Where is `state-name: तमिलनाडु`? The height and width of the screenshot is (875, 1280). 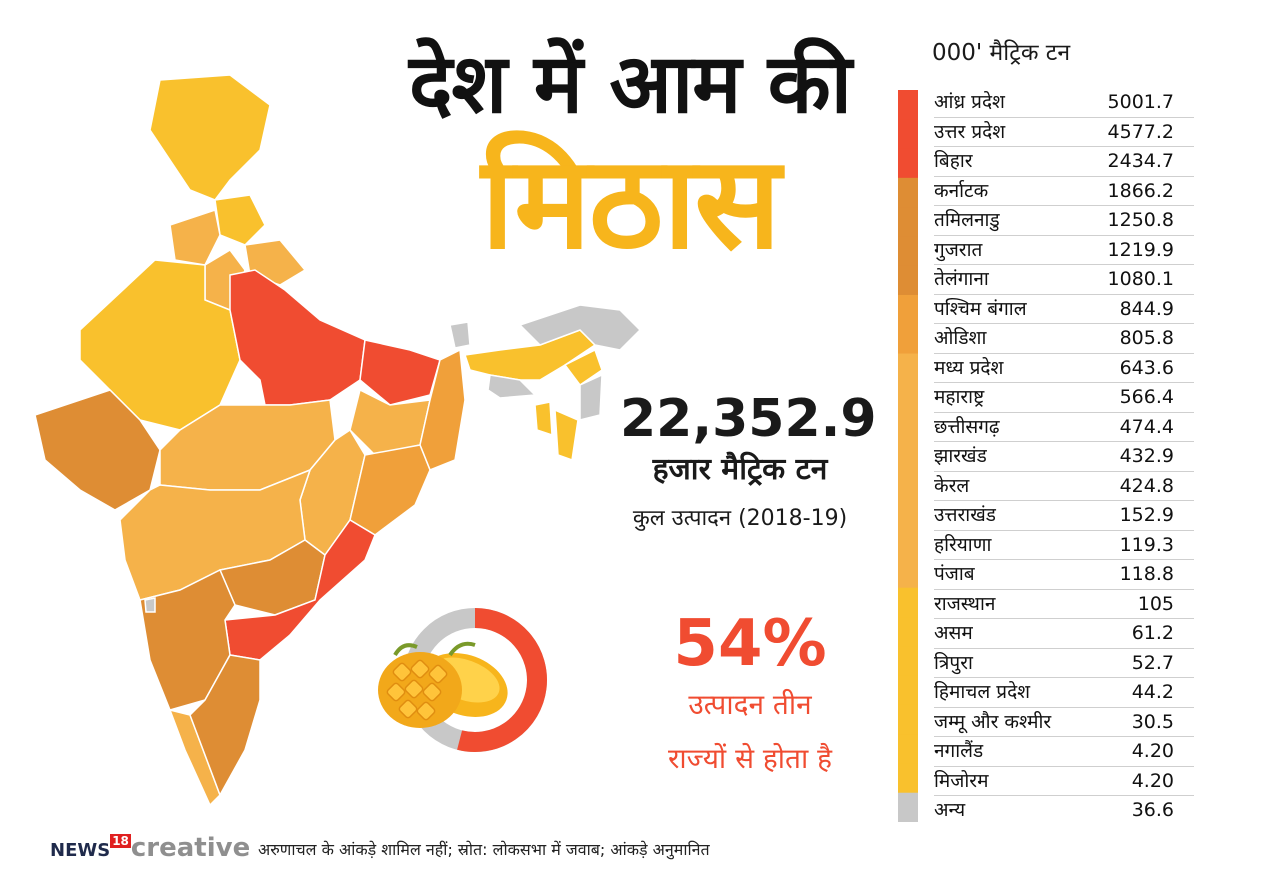
state-name: तमिलनाडु is located at coordinates (967, 220).